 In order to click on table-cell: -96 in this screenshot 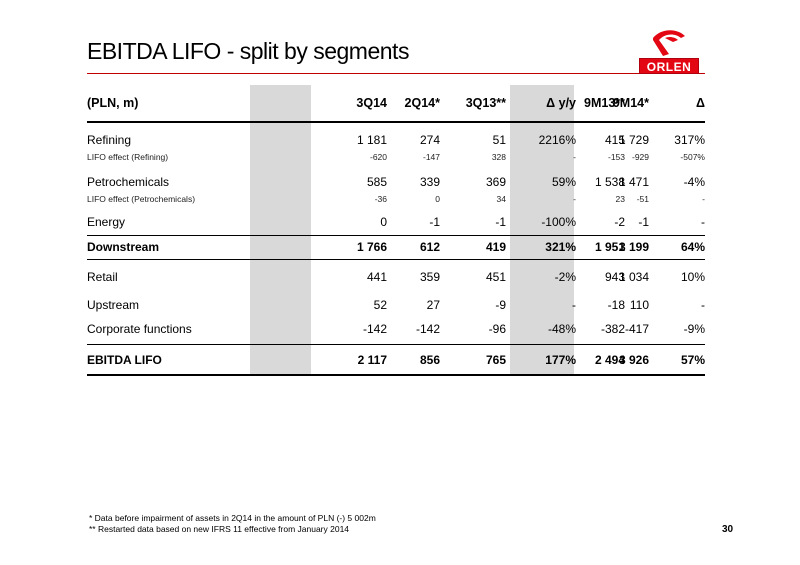, I will do `click(497, 329)`.